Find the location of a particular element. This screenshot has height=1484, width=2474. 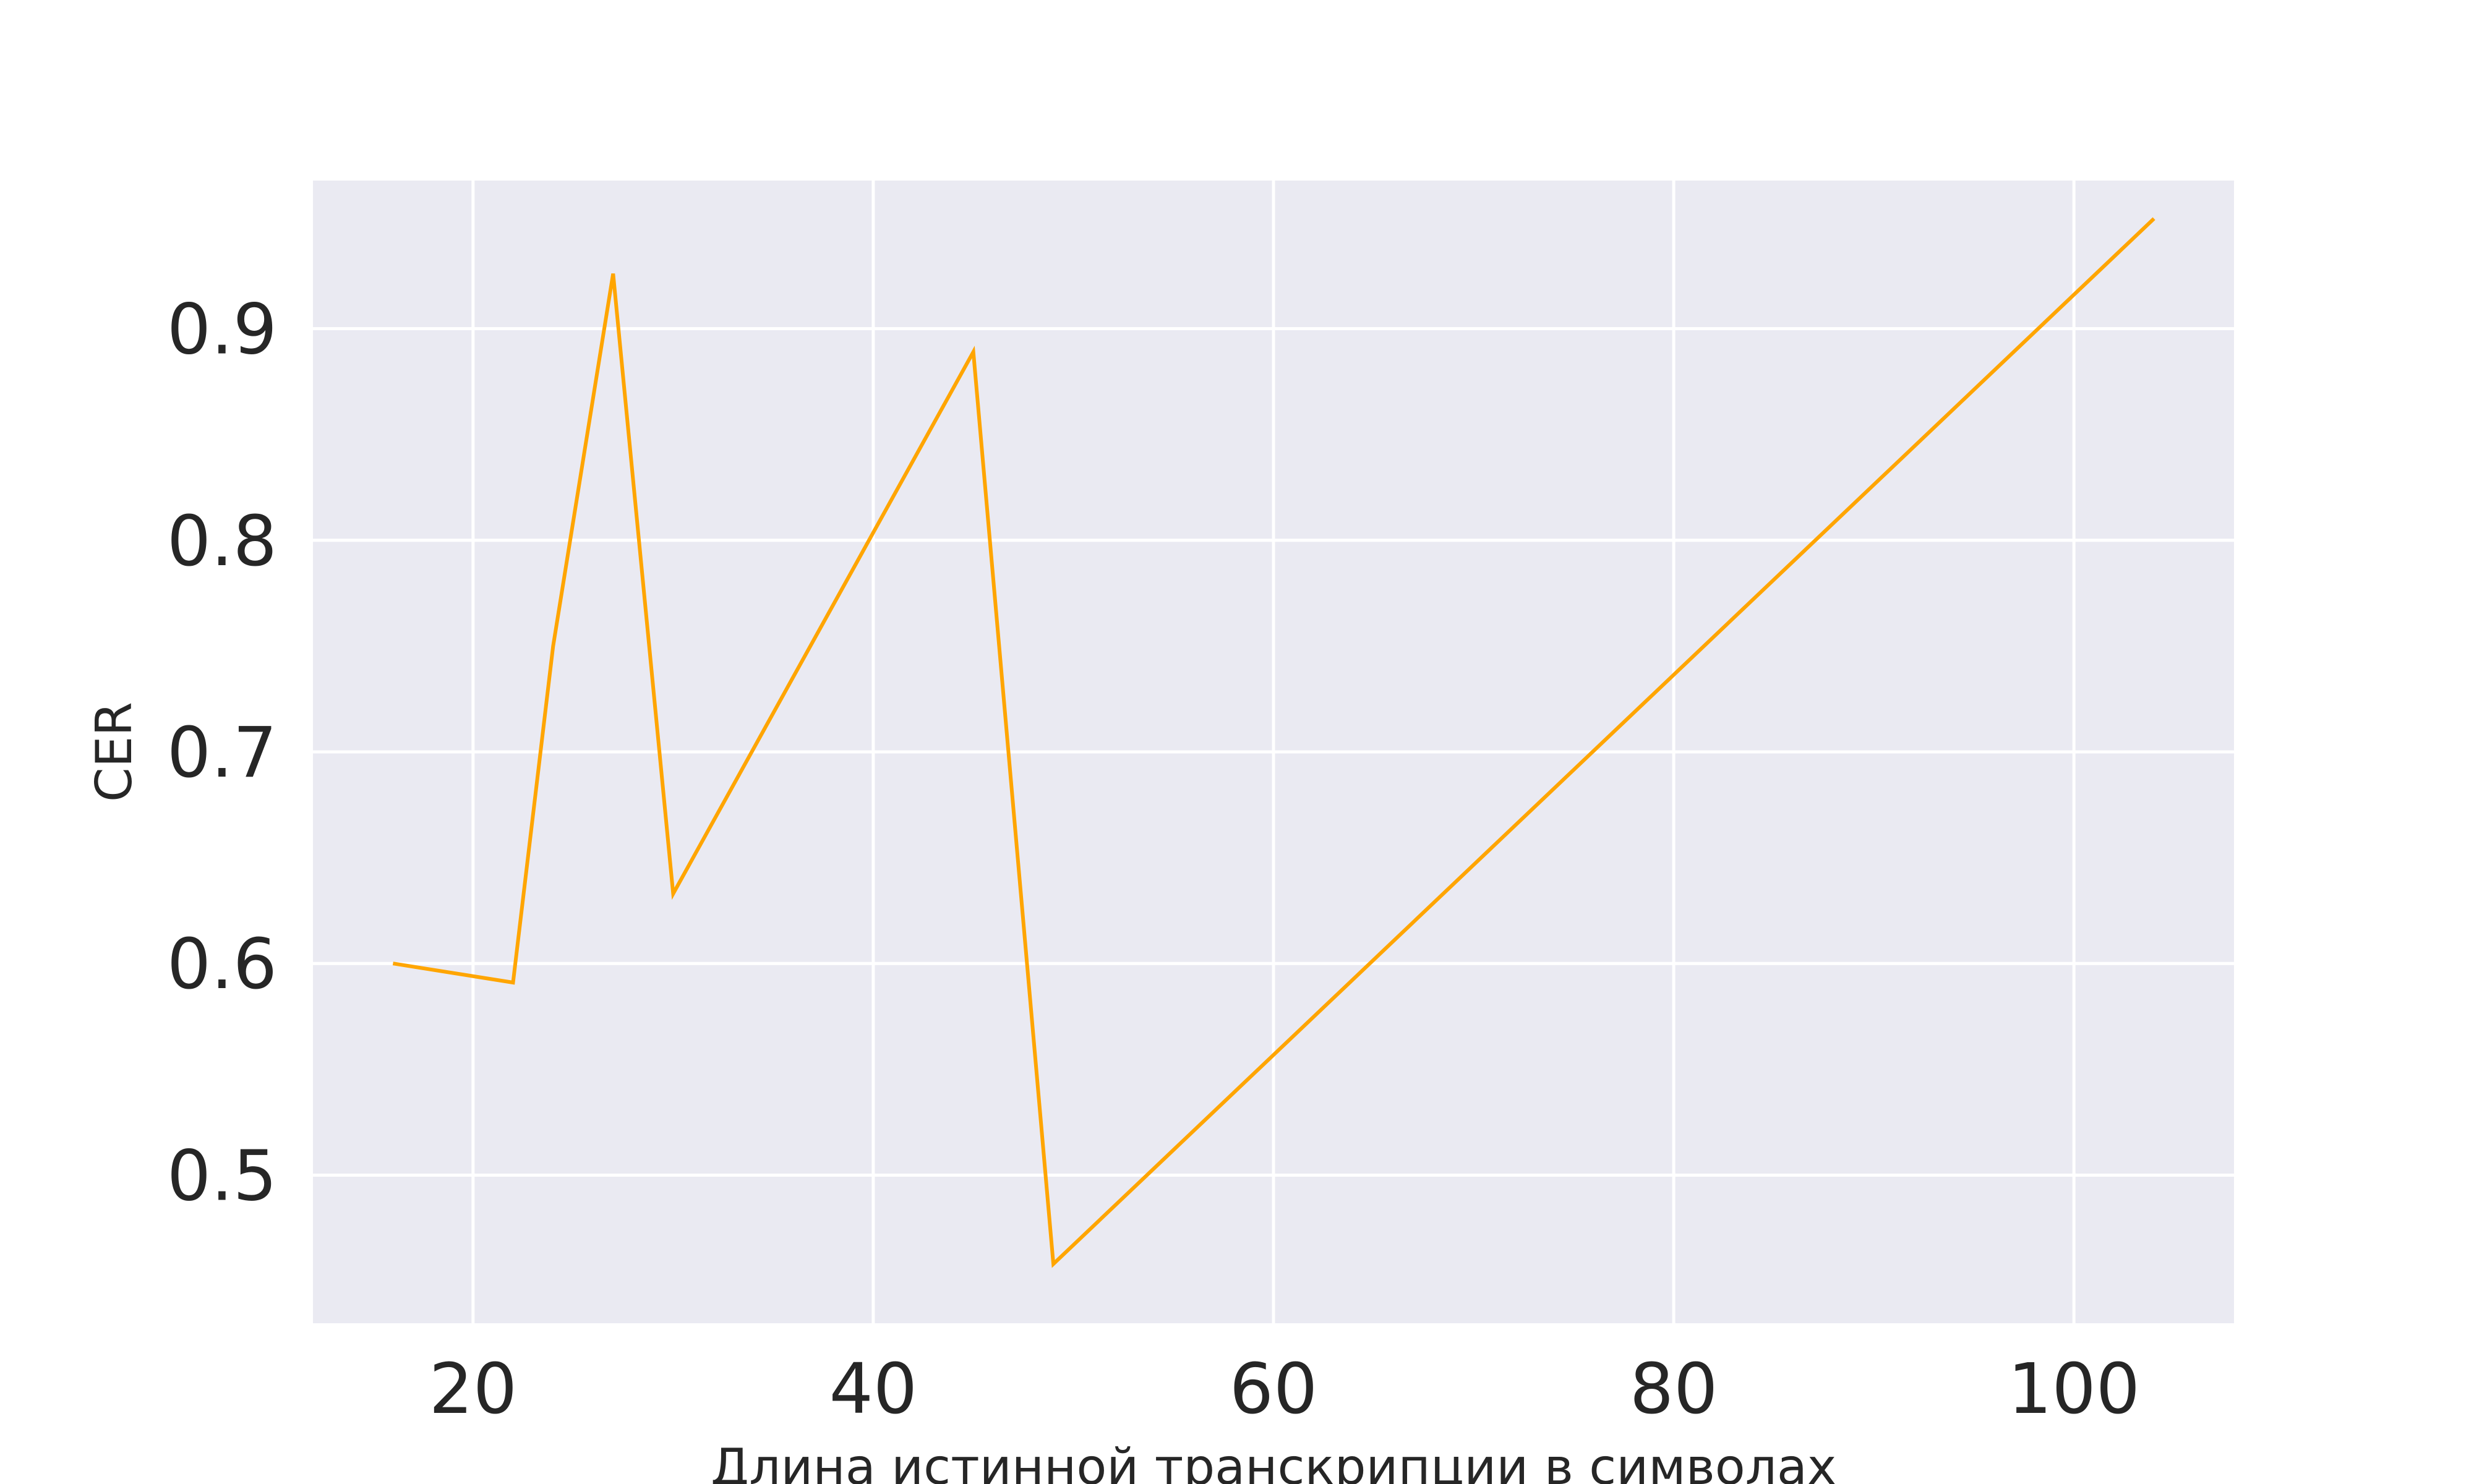

y-tick-label: 0.7 is located at coordinates (222, 753).